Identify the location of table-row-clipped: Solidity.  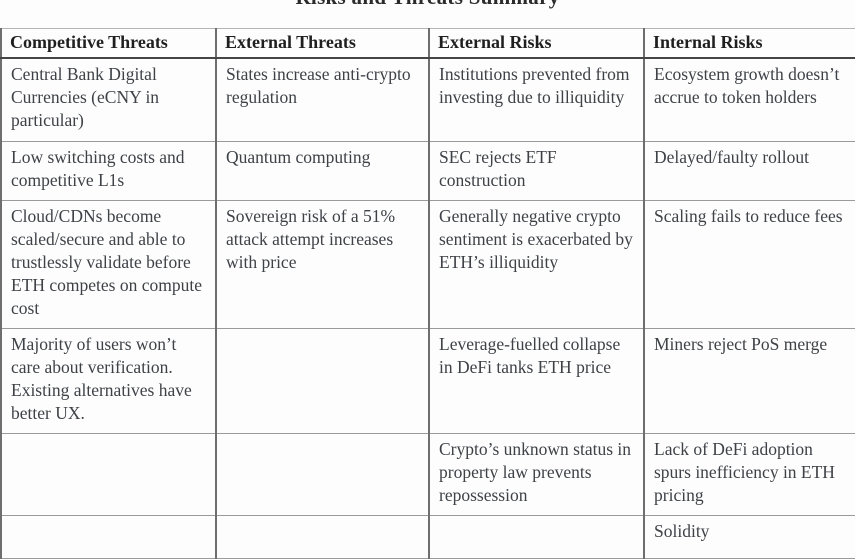
(427, 537).